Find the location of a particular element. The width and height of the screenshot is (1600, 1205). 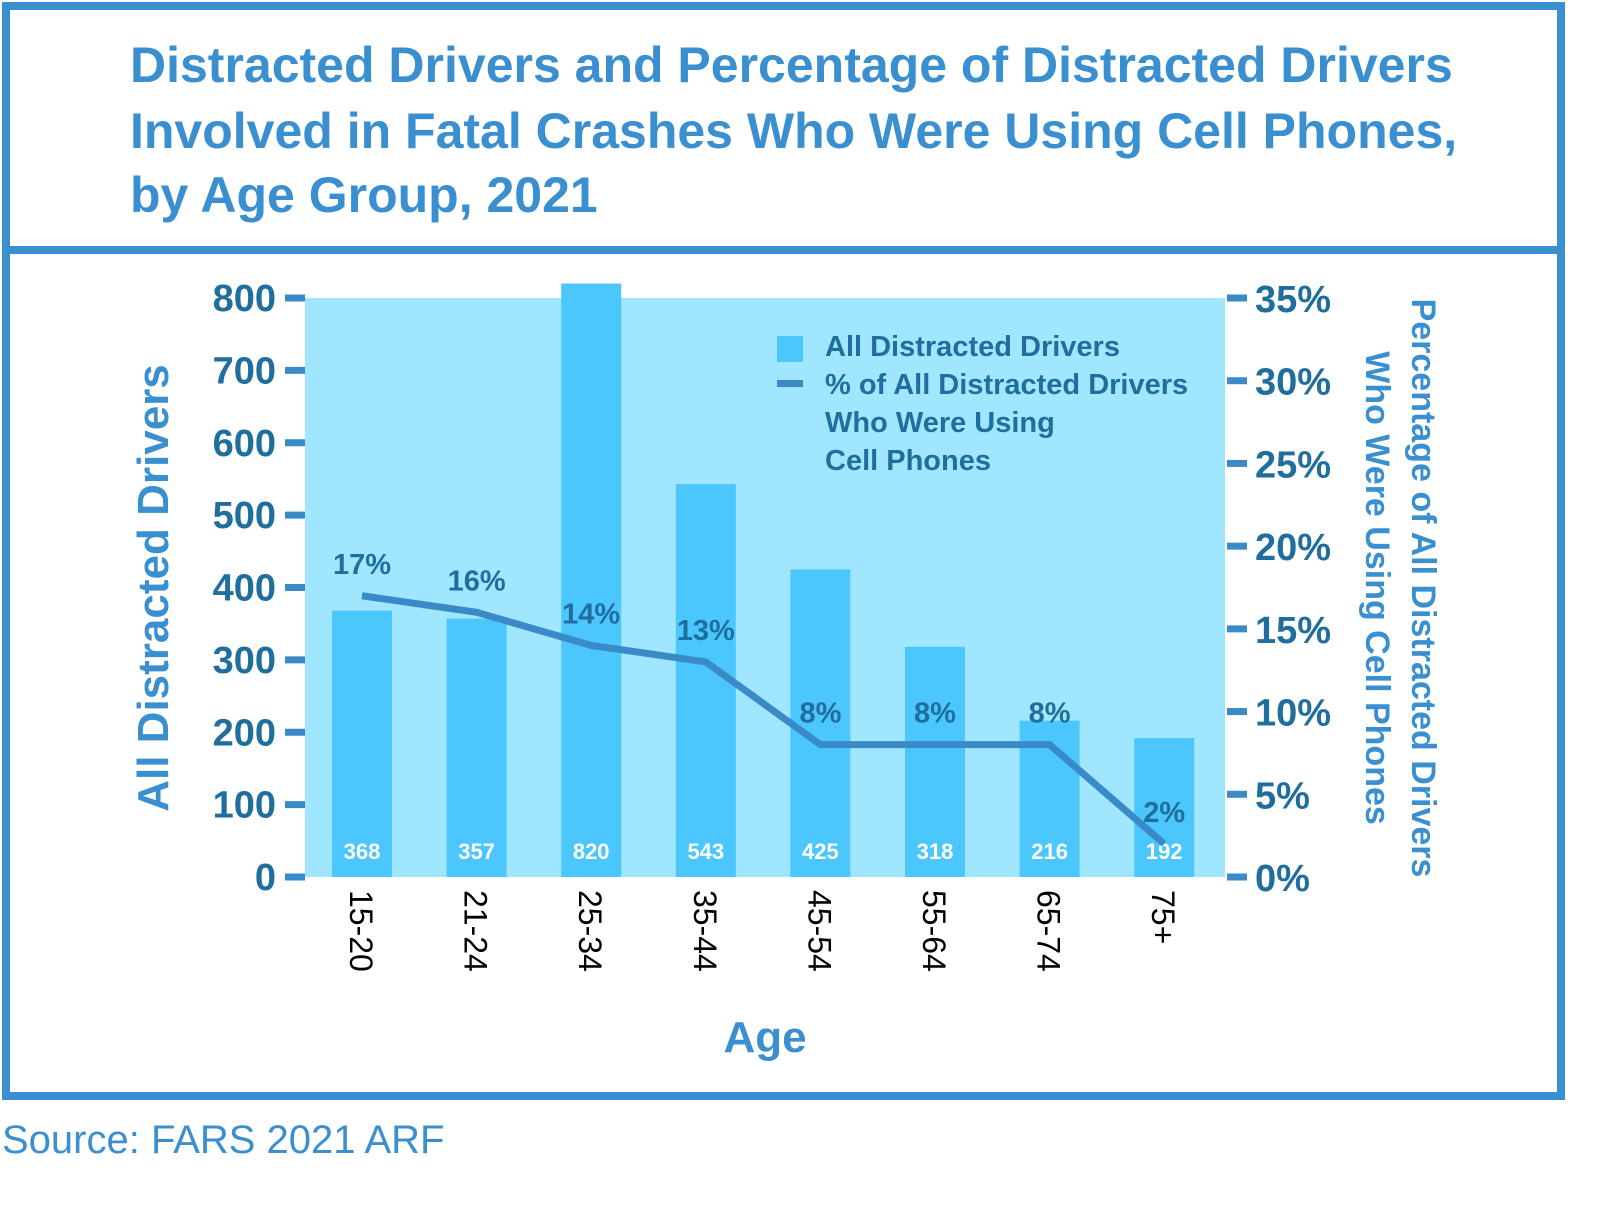

line-value-label: 16% is located at coordinates (477, 581).